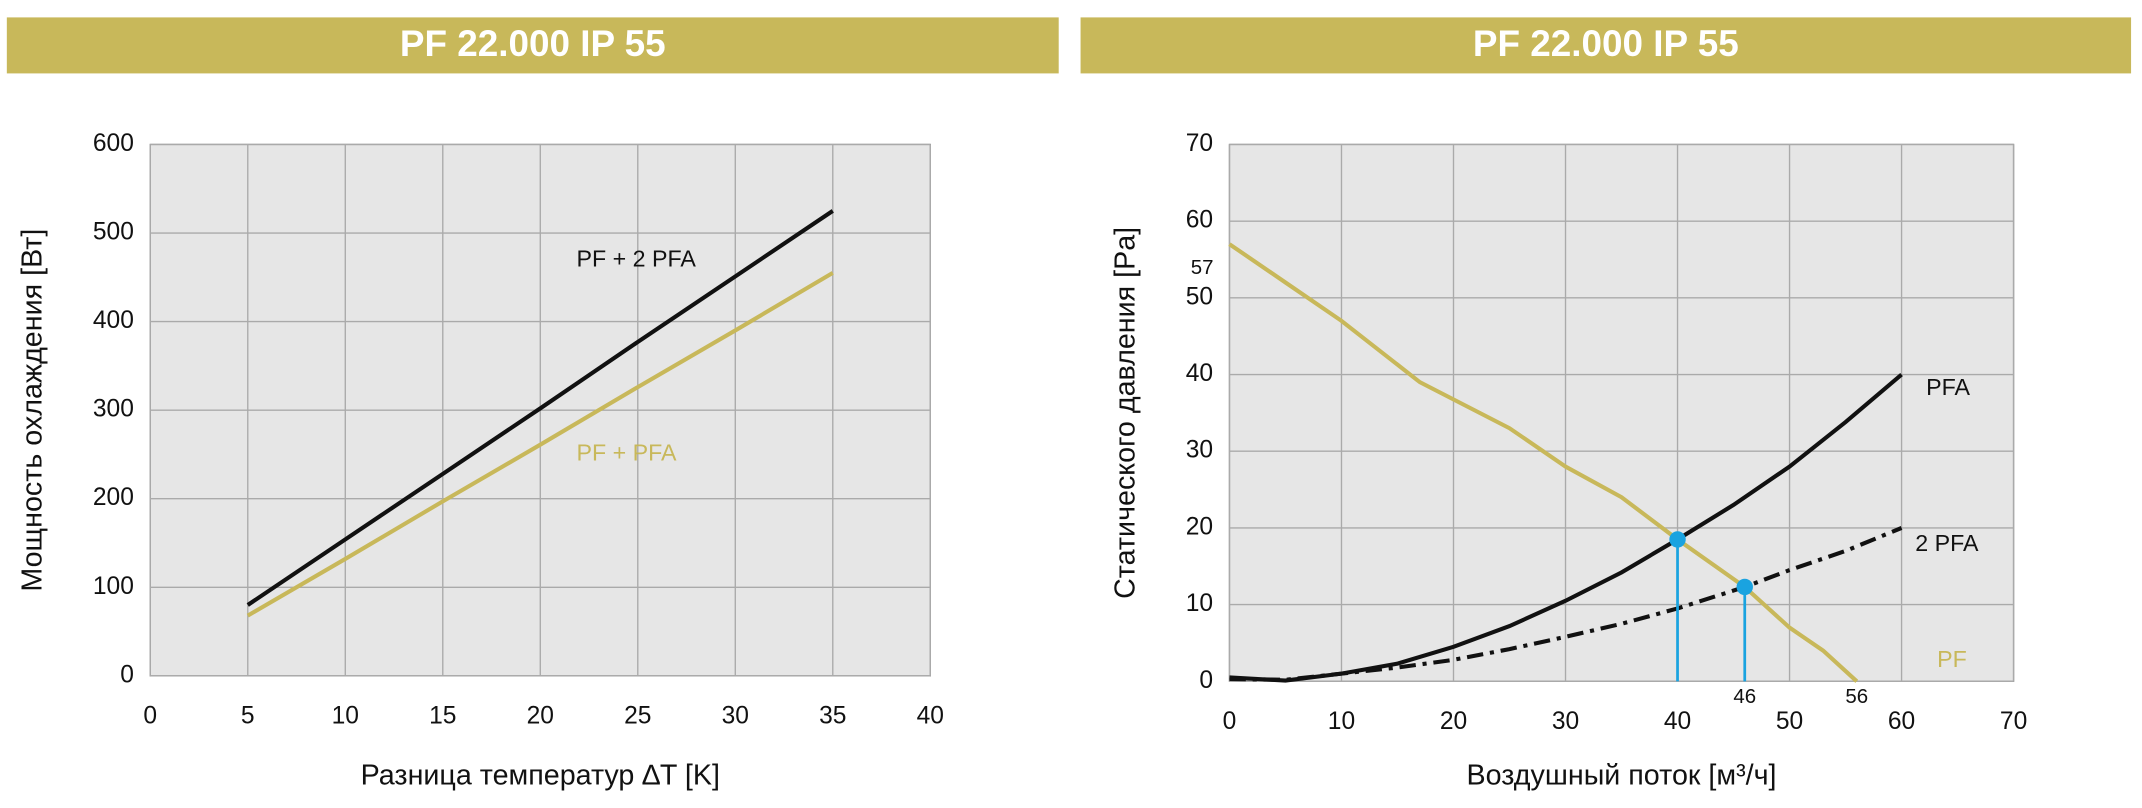 This screenshot has width=2142, height=808. Describe the element at coordinates (113, 409) in the screenshot. I see `y-tick-label: 300` at that location.